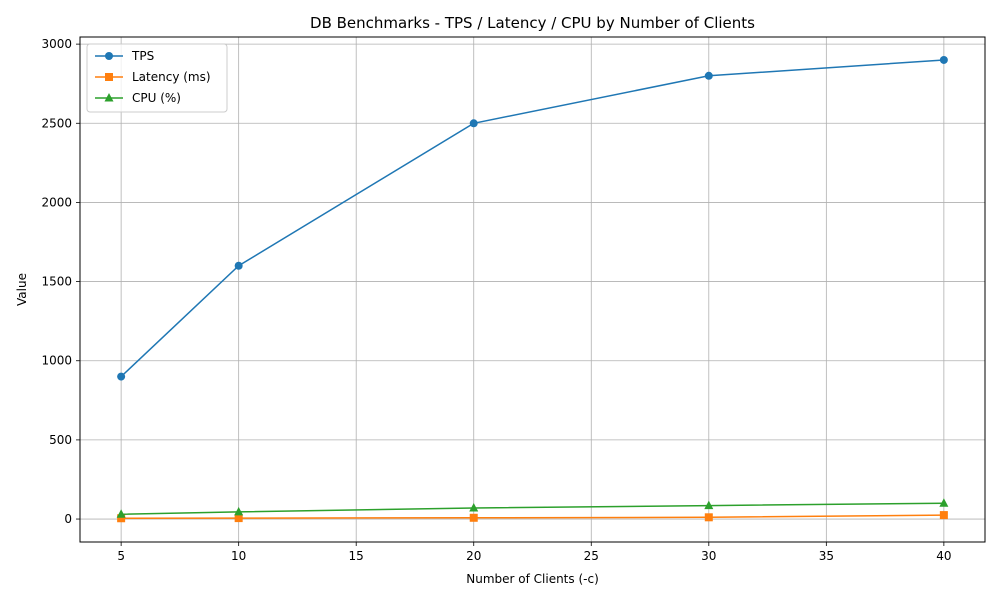 This screenshot has height=604, width=1000. Describe the element at coordinates (238, 556) in the screenshot. I see `x-tick-label: 10` at that location.